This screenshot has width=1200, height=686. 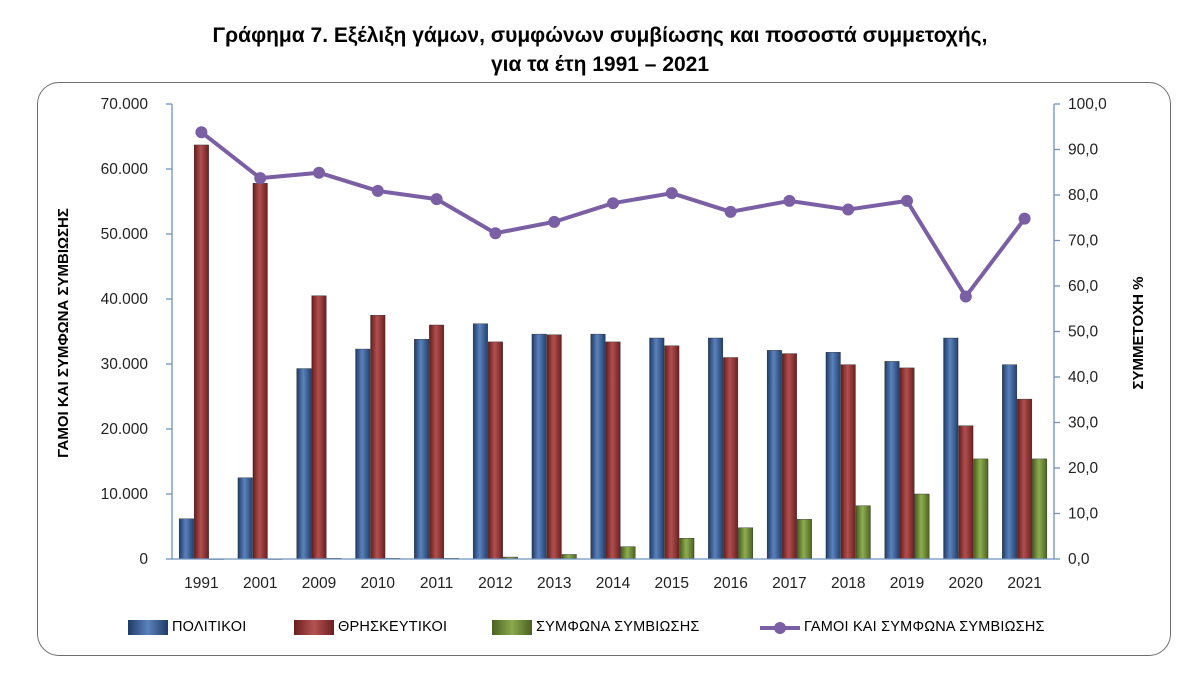 What do you see at coordinates (209, 627) in the screenshot?
I see `legend-label-civil: ΠΟΛΙΤΙΚΟΙ` at bounding box center [209, 627].